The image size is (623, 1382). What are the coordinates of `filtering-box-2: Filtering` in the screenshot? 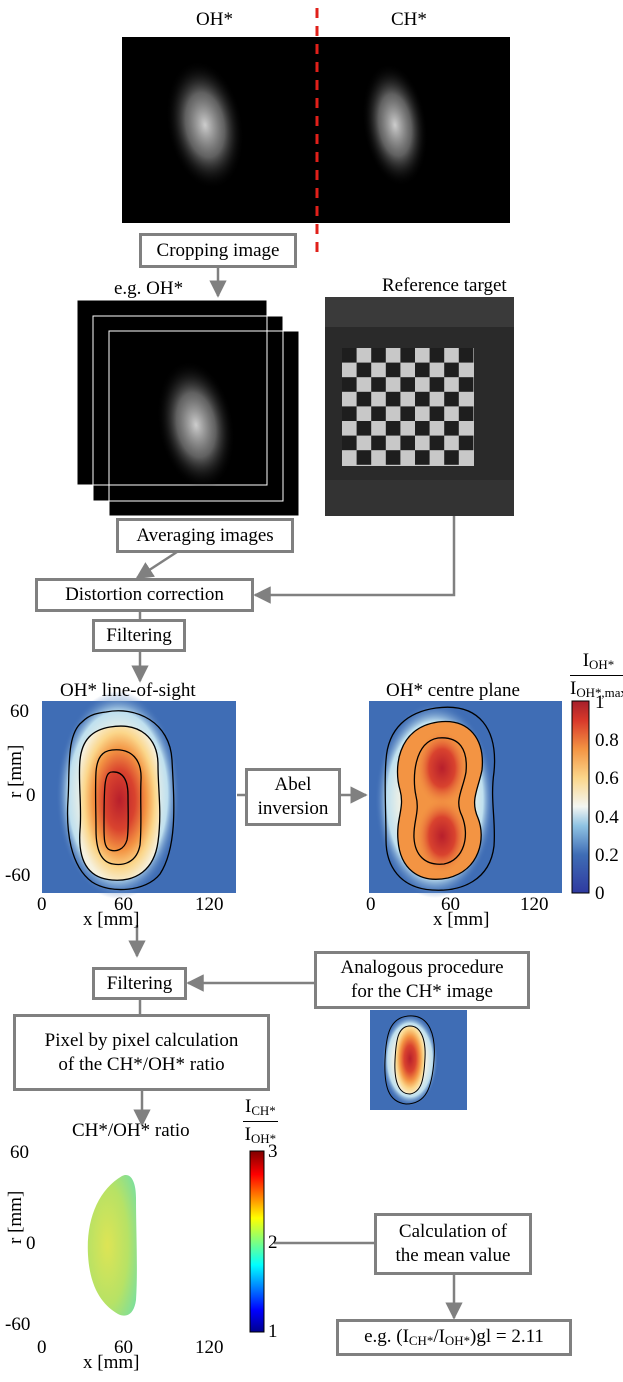 It's located at (139, 983).